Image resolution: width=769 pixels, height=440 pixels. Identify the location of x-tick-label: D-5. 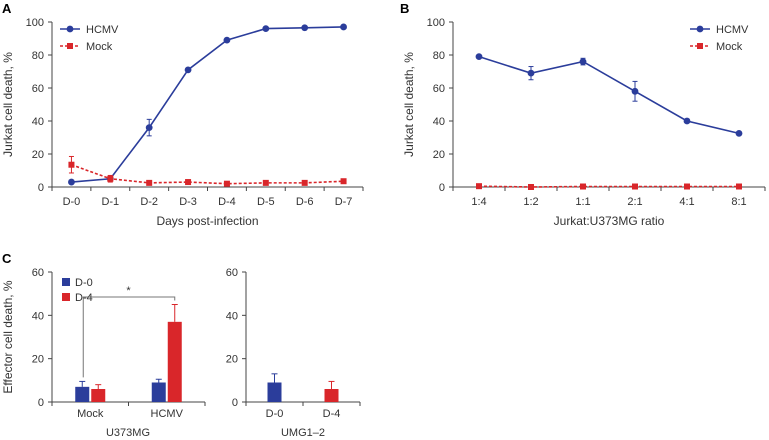
(266, 202).